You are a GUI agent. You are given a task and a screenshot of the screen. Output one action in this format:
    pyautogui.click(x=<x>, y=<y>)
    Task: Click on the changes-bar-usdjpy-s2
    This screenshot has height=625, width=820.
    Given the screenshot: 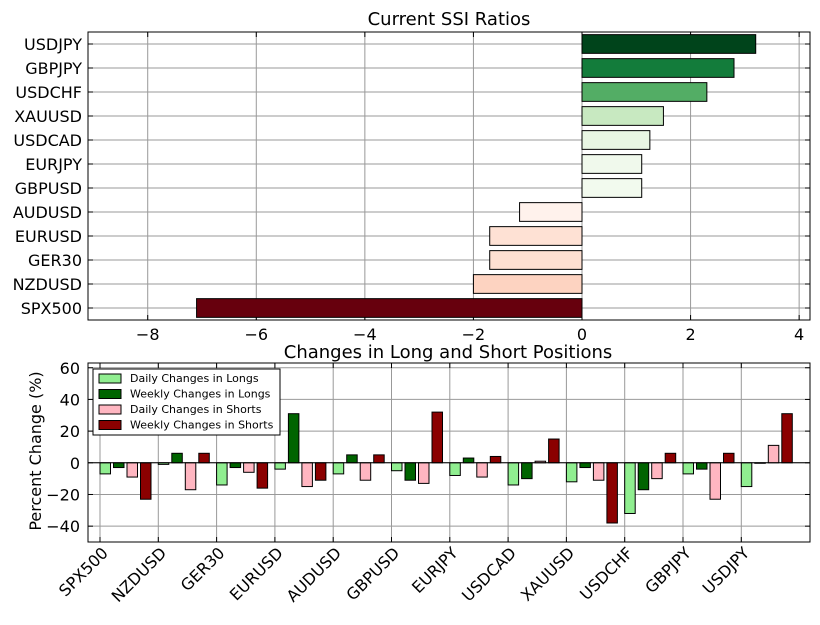 What is the action you would take?
    pyautogui.click(x=773, y=454)
    